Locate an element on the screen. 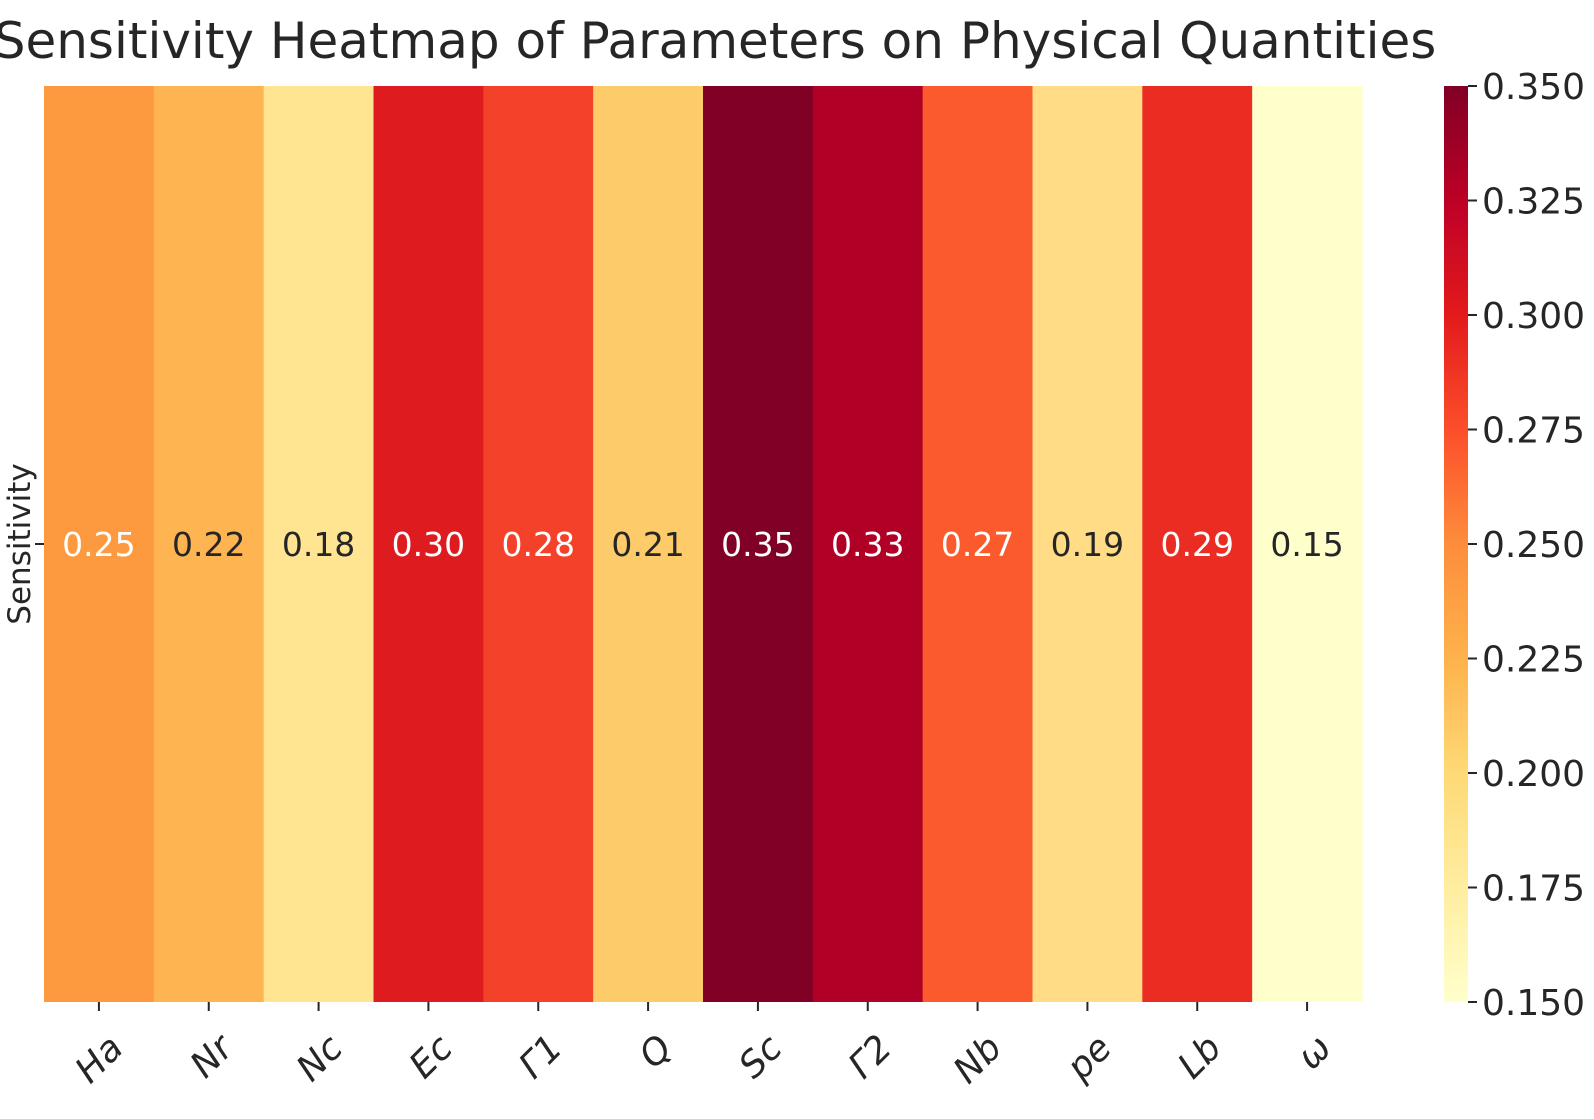 The image size is (1594, 1119). x-tick-label: Sc is located at coordinates (760, 1056).